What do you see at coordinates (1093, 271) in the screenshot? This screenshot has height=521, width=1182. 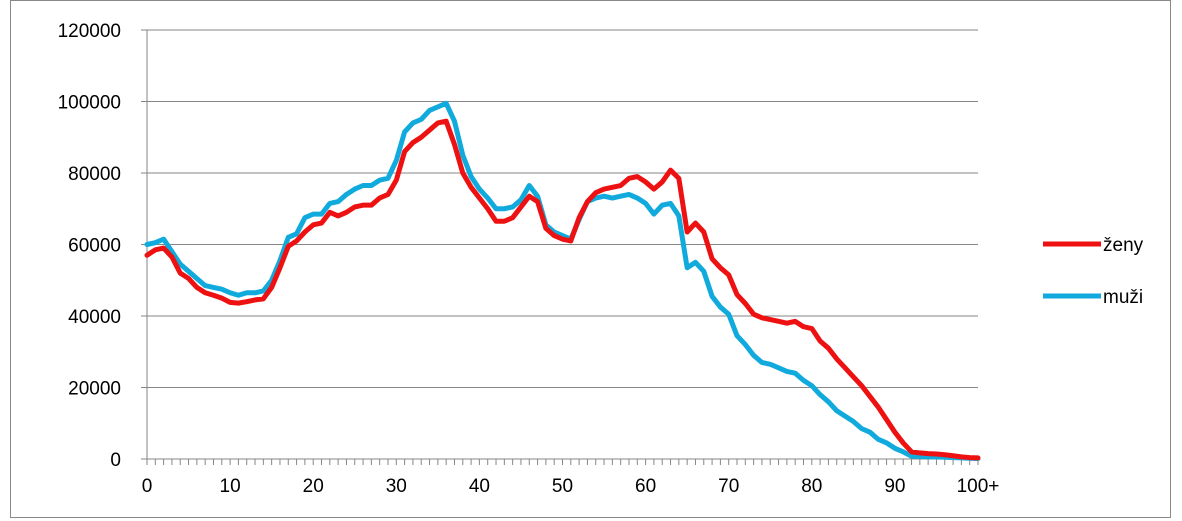 I see `legend: ženy muži` at bounding box center [1093, 271].